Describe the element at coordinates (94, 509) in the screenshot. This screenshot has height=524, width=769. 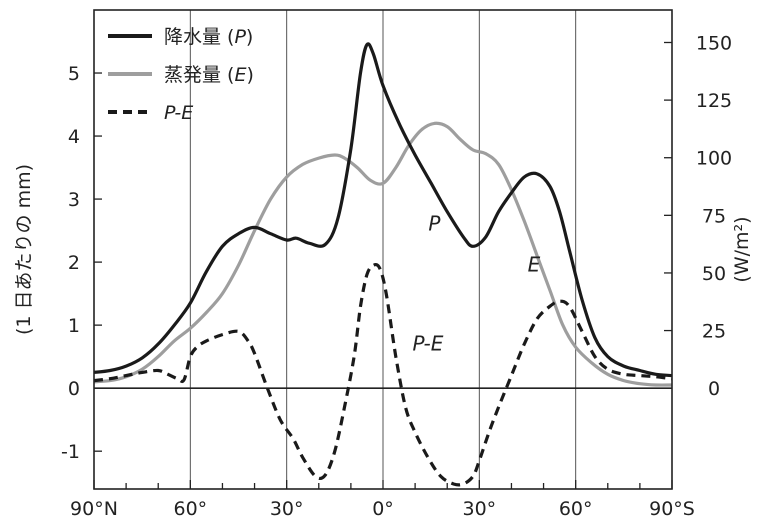
I see `x-tick-label: 90°N` at that location.